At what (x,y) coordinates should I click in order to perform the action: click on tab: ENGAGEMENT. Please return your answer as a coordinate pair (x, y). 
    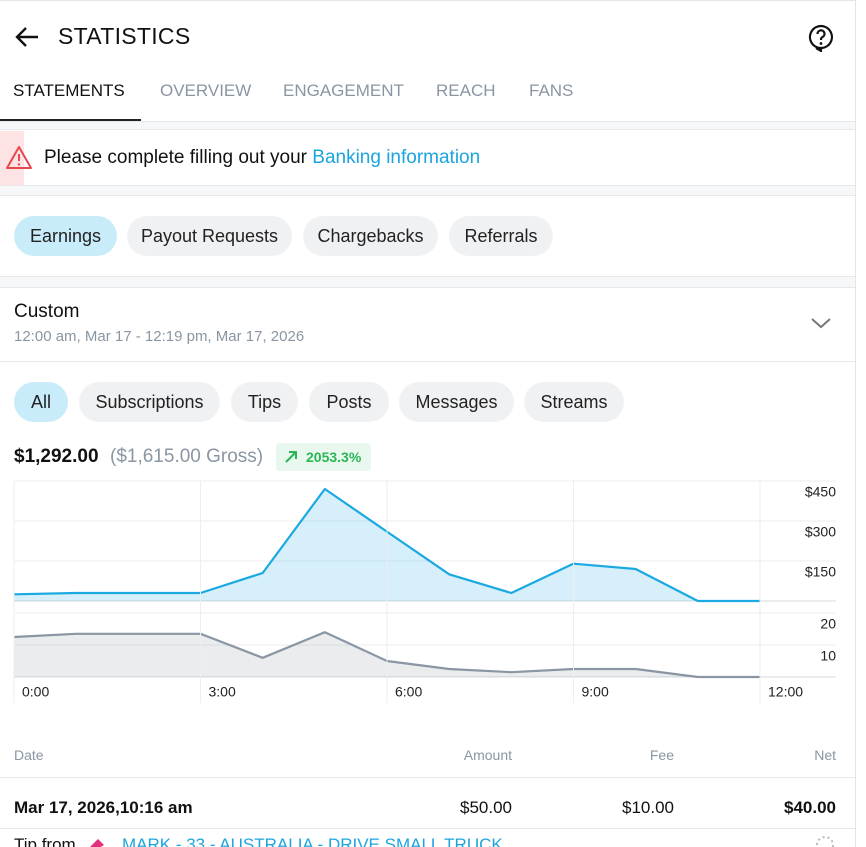
    Looking at the image, I should click on (343, 90).